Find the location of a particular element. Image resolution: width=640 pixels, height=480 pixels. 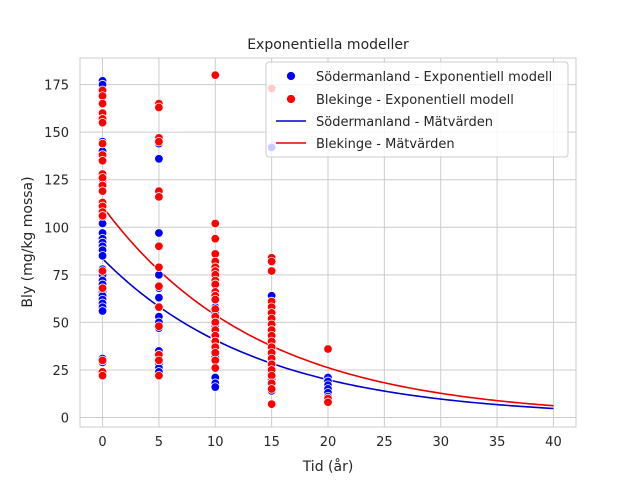

chart-title: Exponentiella modeller is located at coordinates (328, 45).